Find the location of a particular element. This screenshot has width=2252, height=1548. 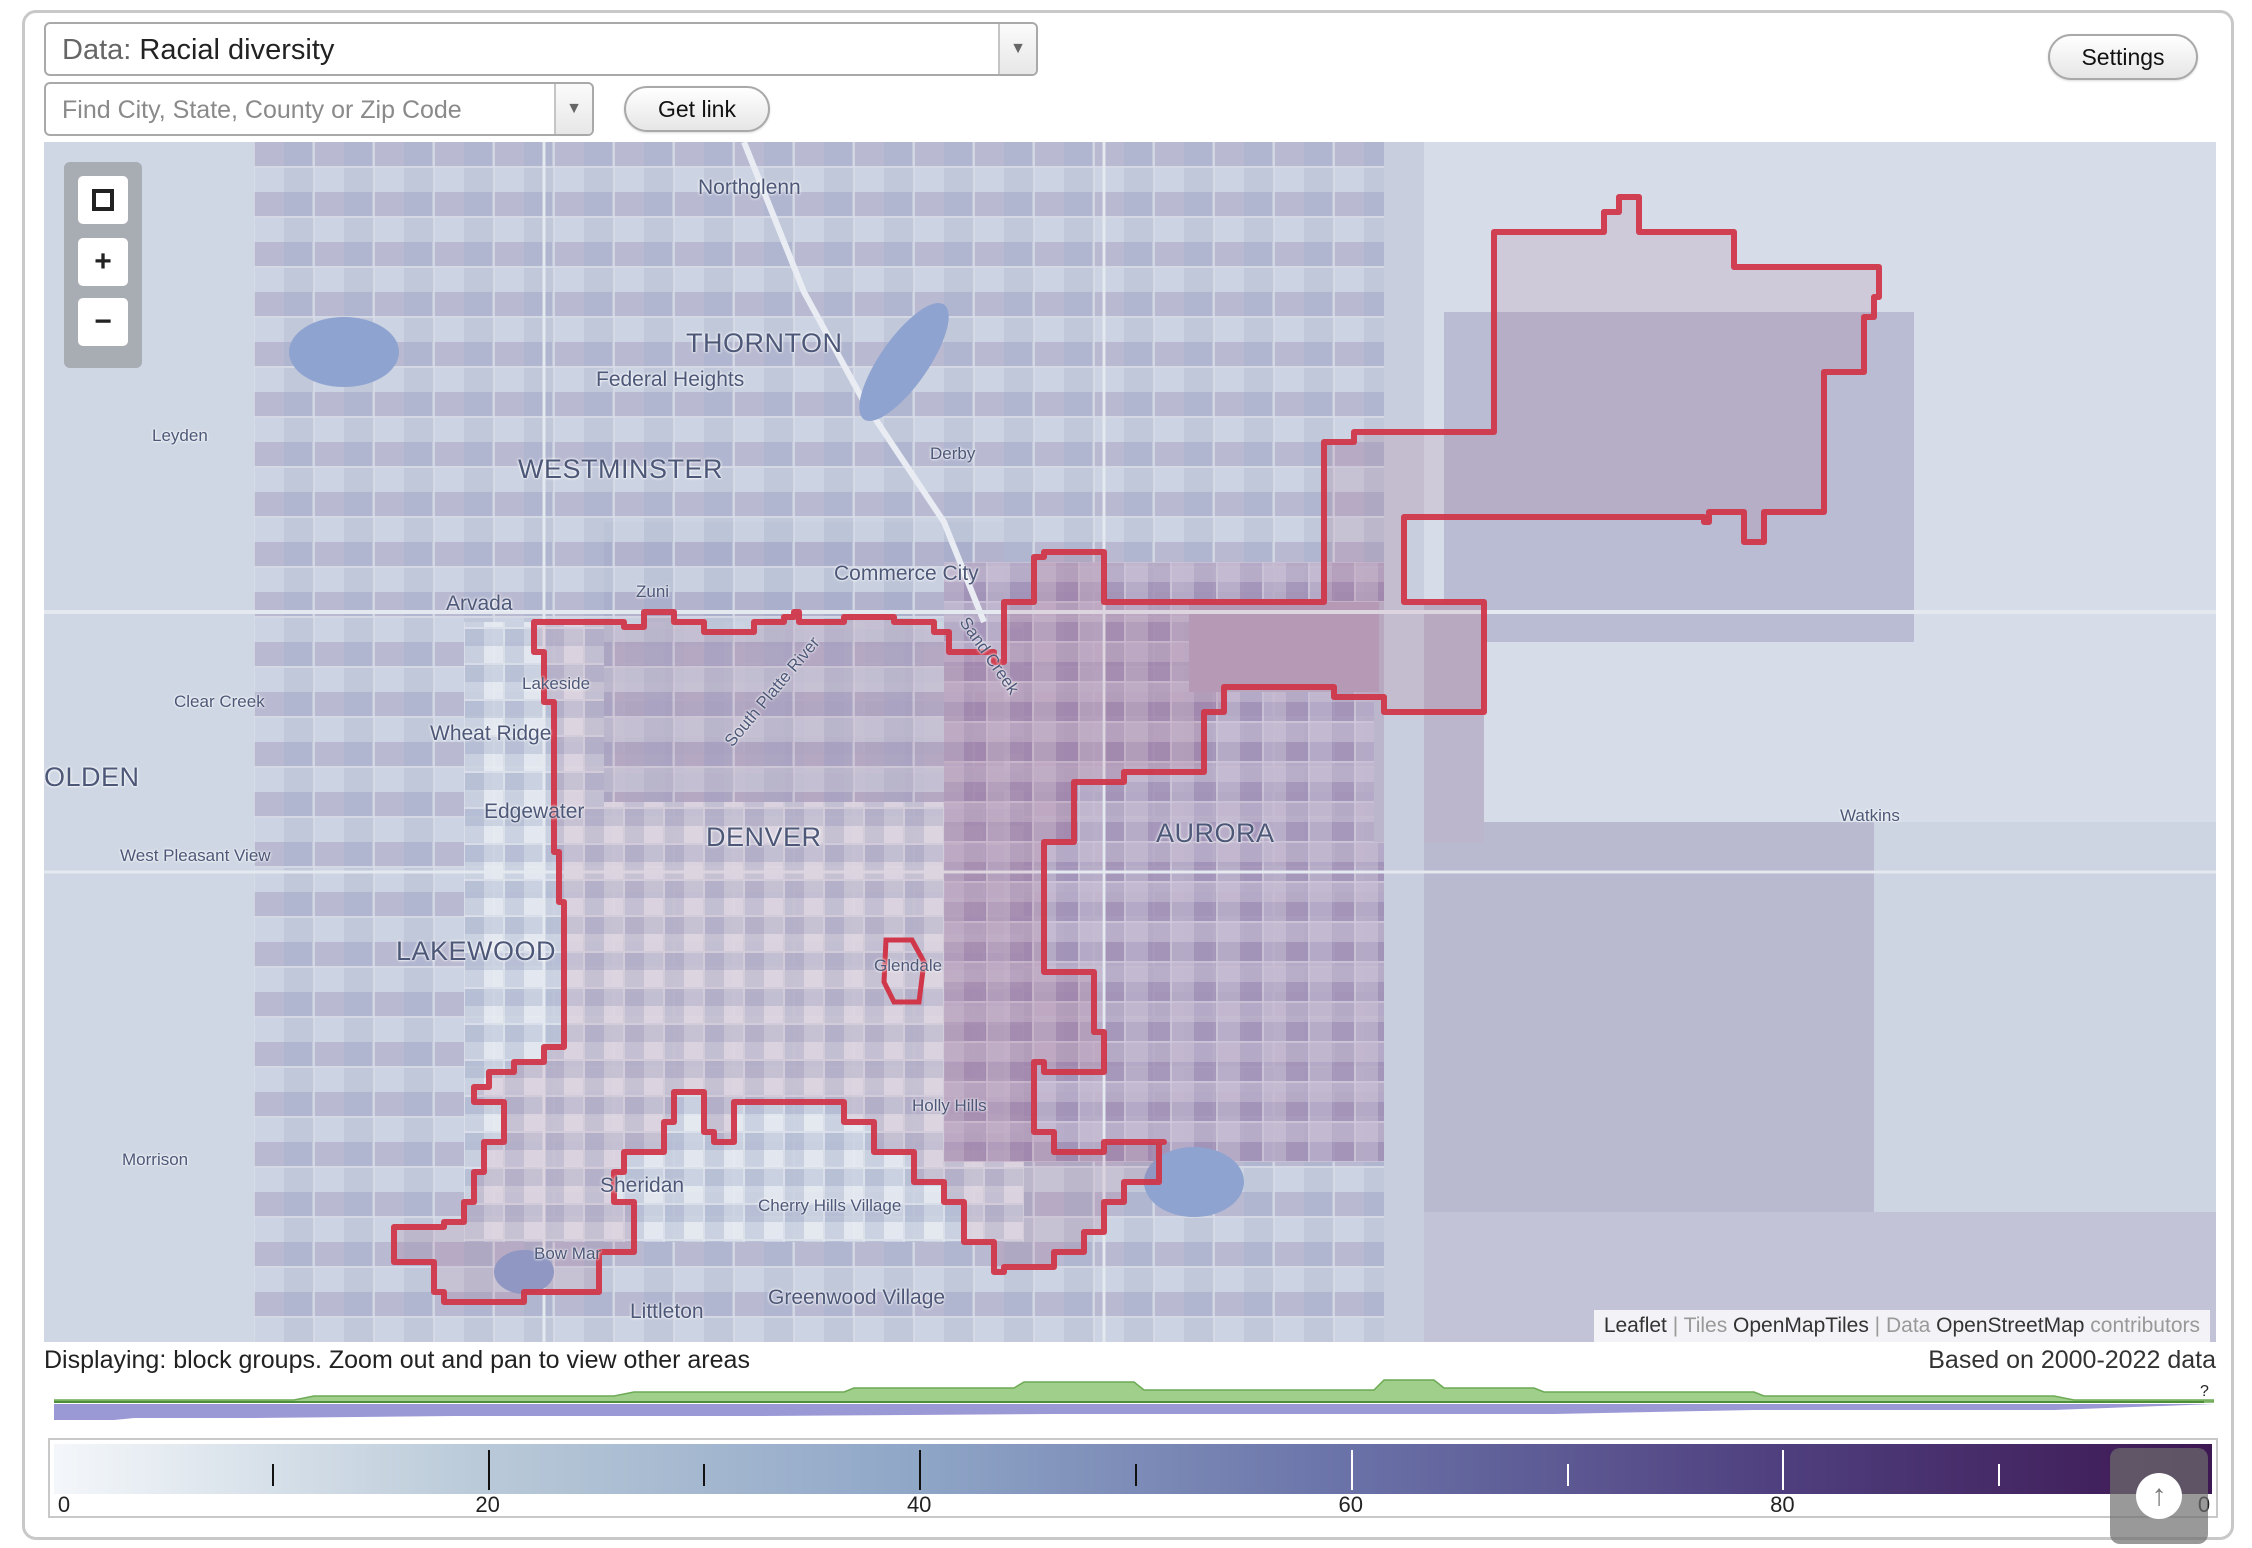

data-select-prefix: Data: is located at coordinates (97, 50).